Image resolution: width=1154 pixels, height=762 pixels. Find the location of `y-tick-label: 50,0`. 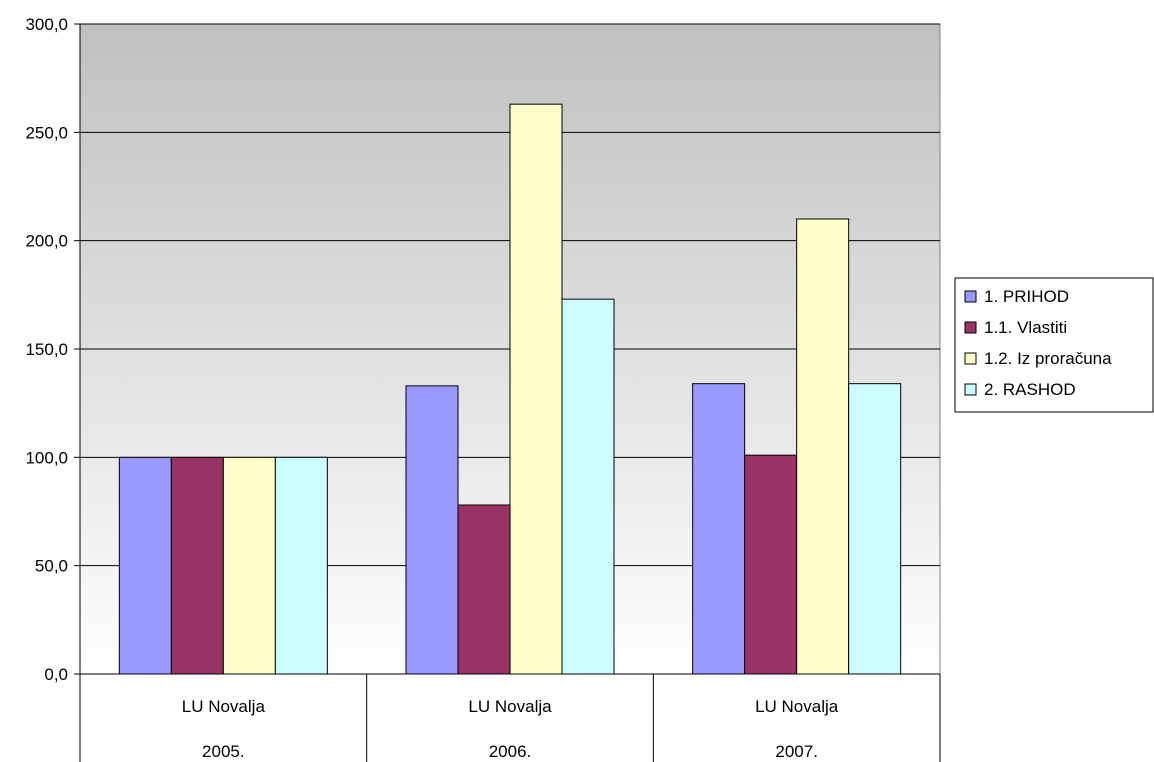

y-tick-label: 50,0 is located at coordinates (51, 566).